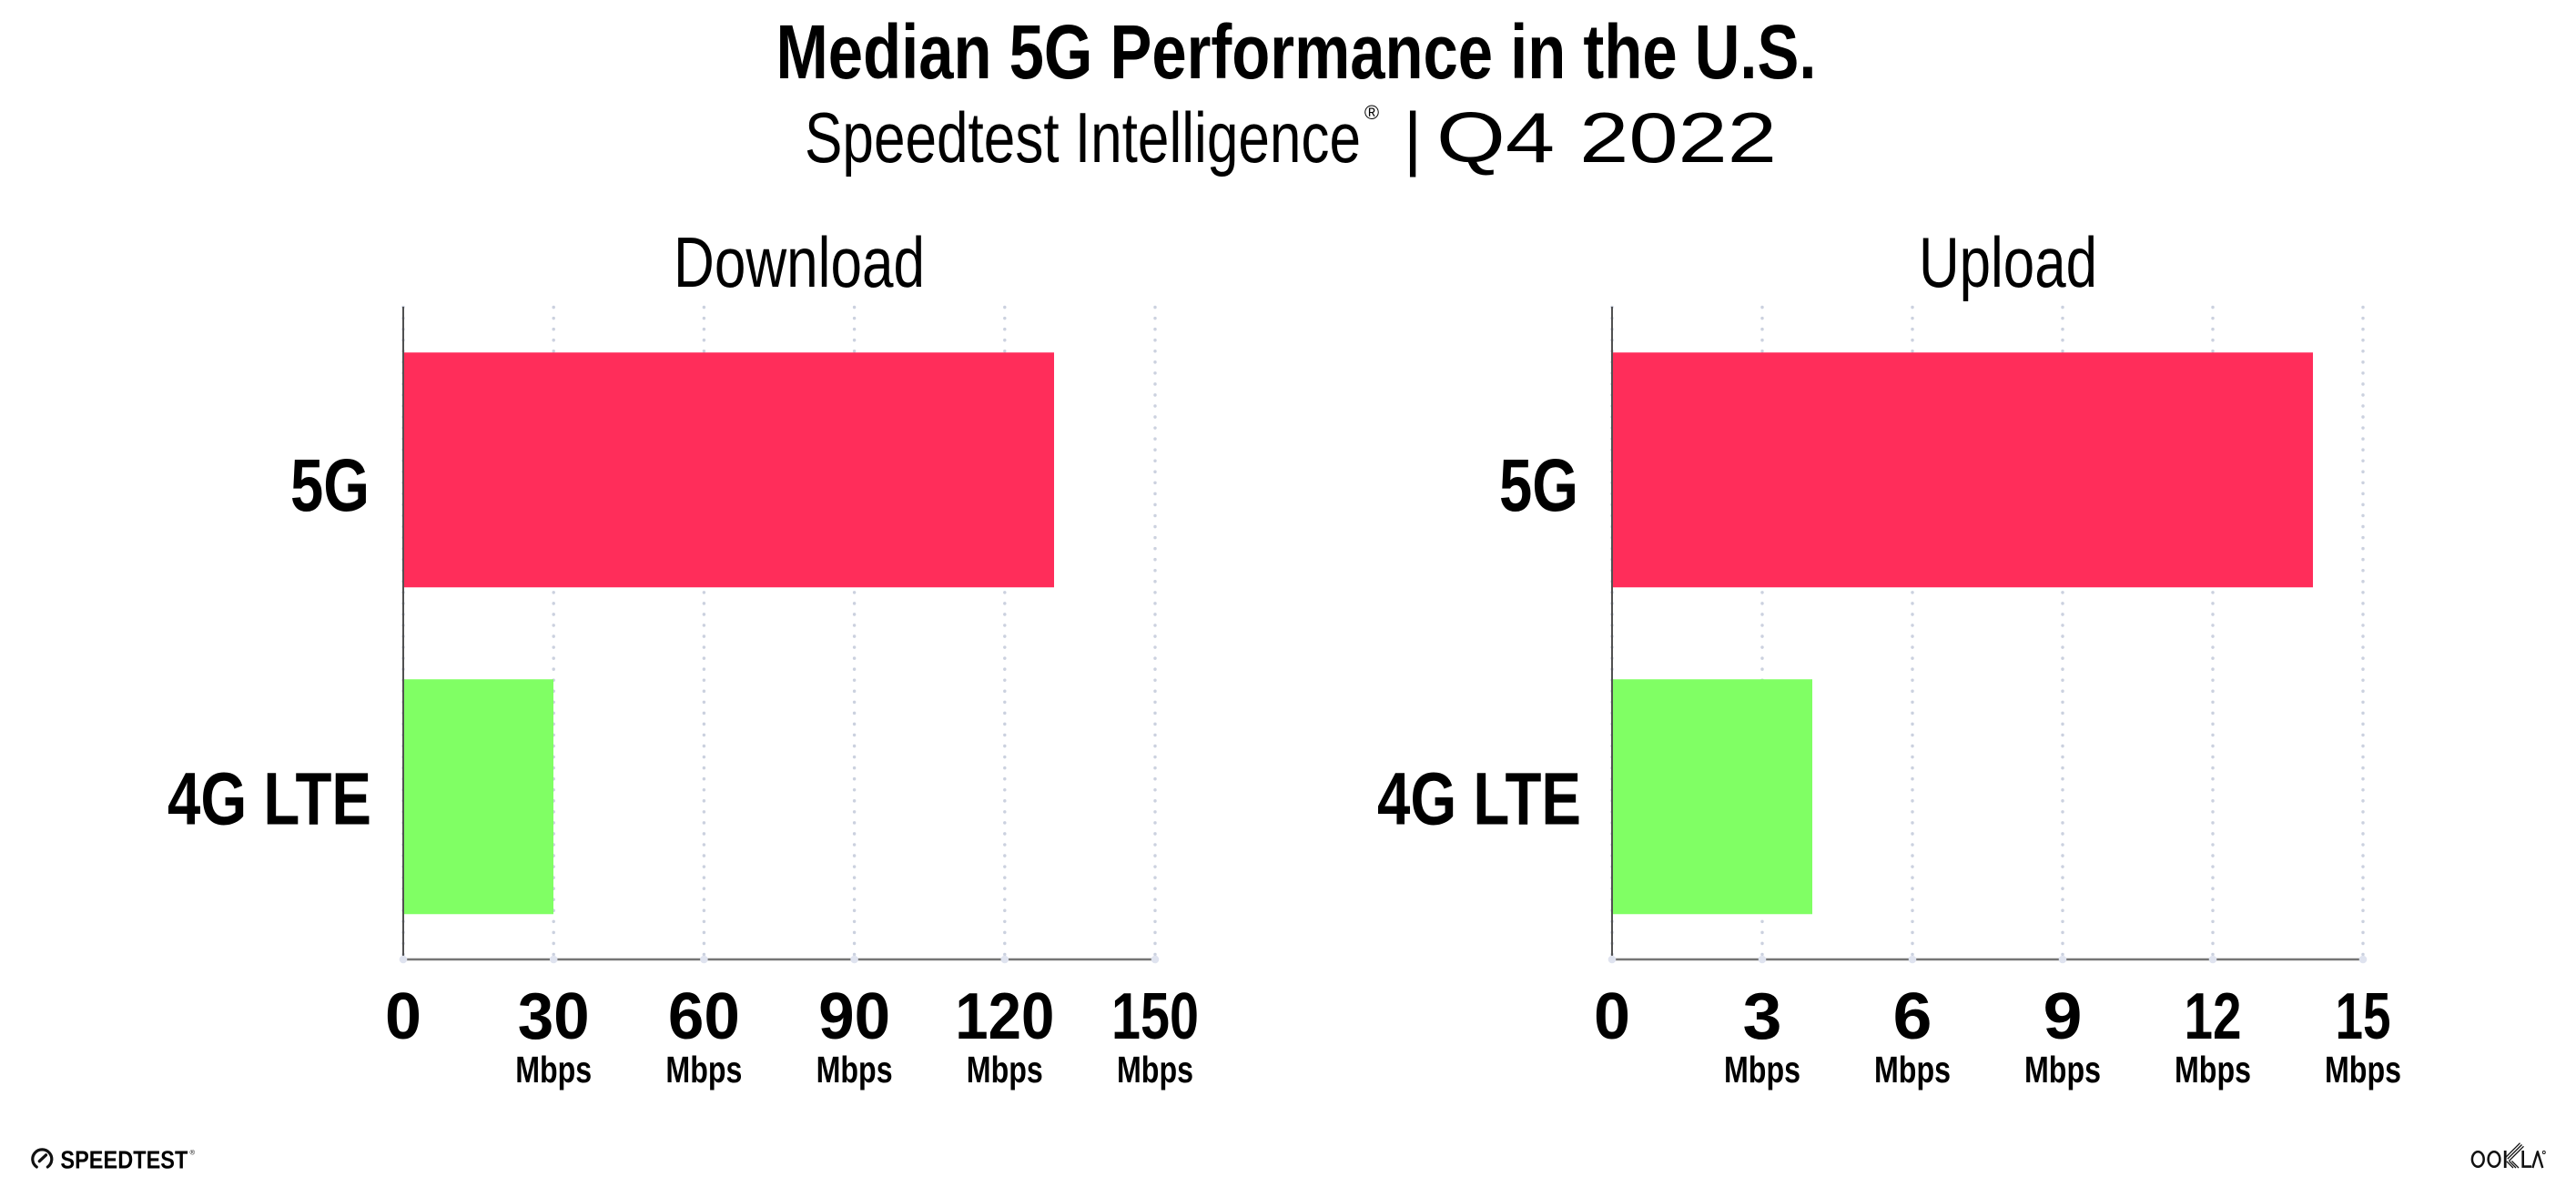 The width and height of the screenshot is (2576, 1197). What do you see at coordinates (2063, 1016) in the screenshot?
I see `svg-text: 9` at bounding box center [2063, 1016].